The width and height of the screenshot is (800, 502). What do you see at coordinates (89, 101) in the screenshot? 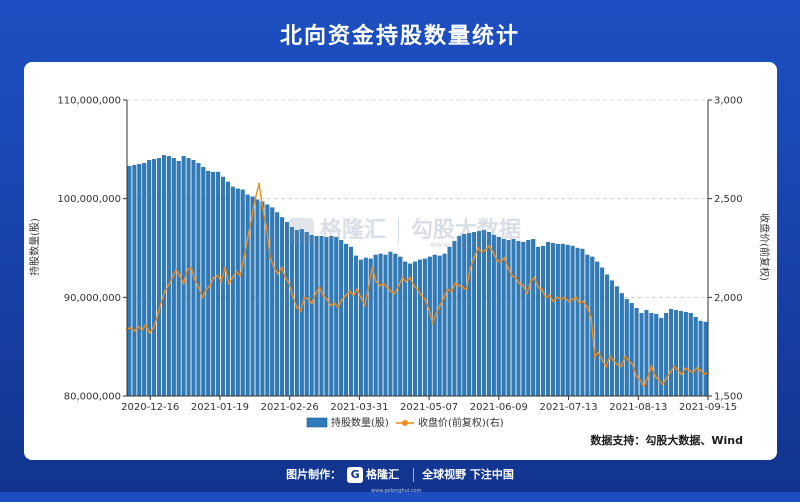
I see `left-tick-label: 110,000,000` at bounding box center [89, 101].